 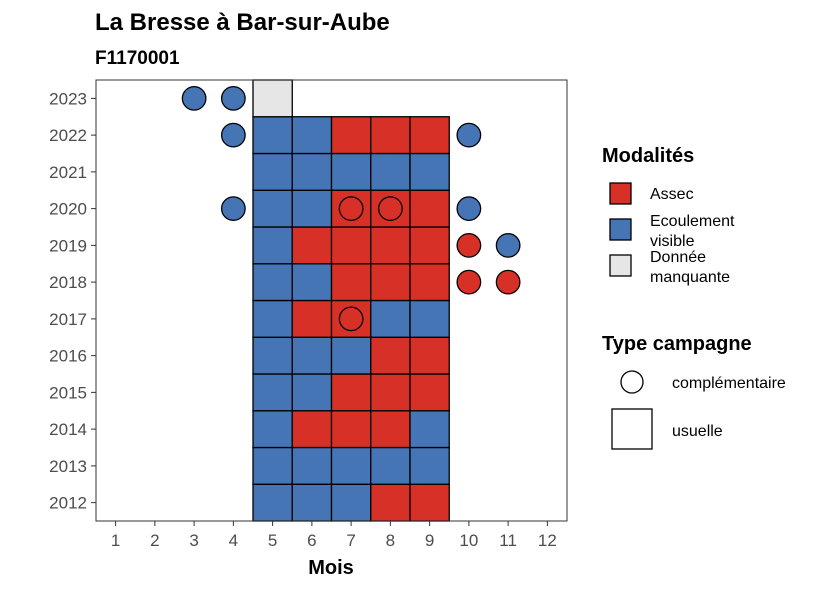 I want to click on y-tick-label-2014: 2014, so click(x=68, y=429).